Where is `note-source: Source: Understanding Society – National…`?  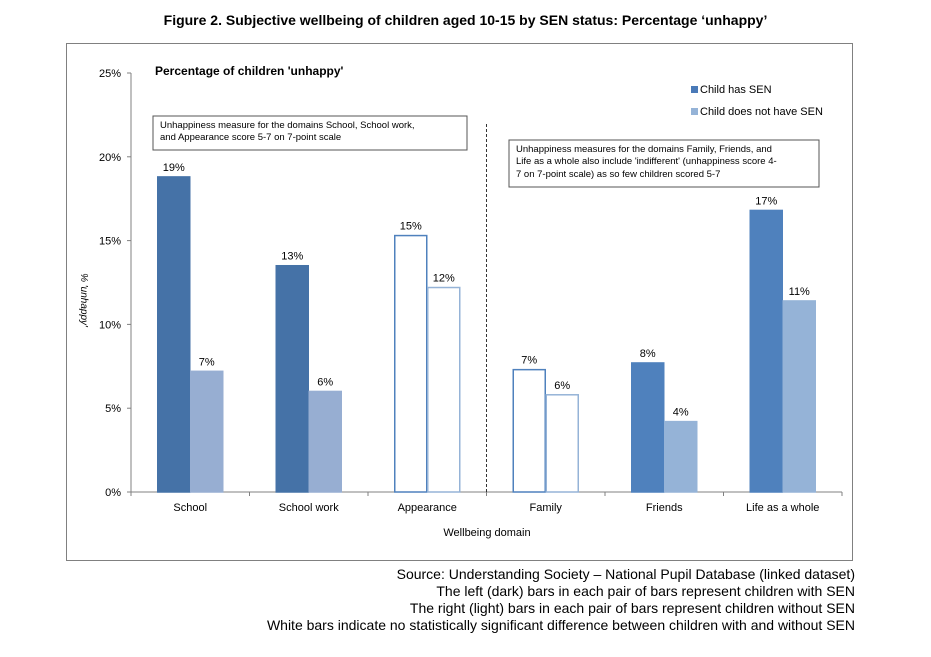 note-source: Source: Understanding Society – National… is located at coordinates (625, 574).